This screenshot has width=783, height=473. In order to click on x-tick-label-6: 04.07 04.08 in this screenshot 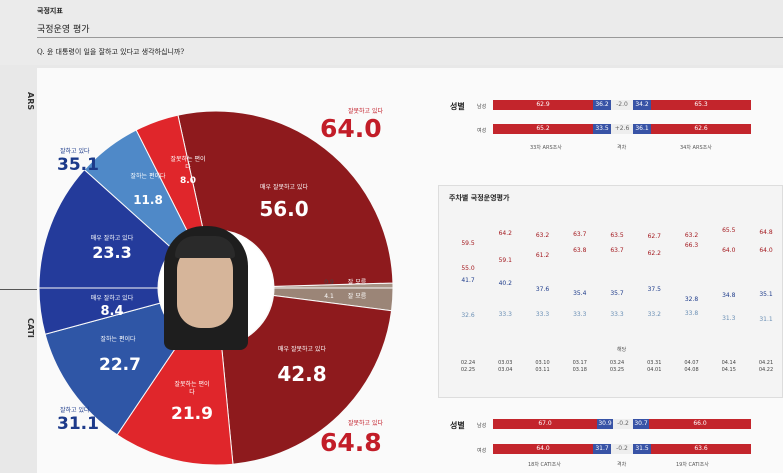, I will do `click(691, 366)`.